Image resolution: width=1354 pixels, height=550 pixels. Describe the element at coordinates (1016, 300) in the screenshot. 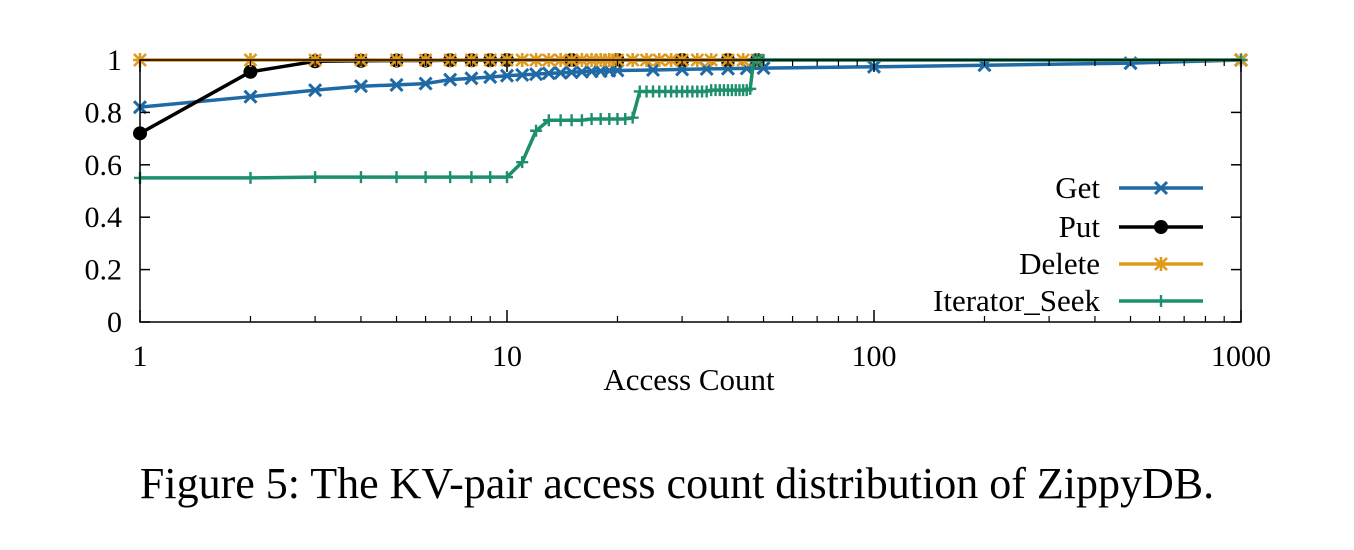

I see `legend-label-iterator-seek: Iterator_Seek` at that location.